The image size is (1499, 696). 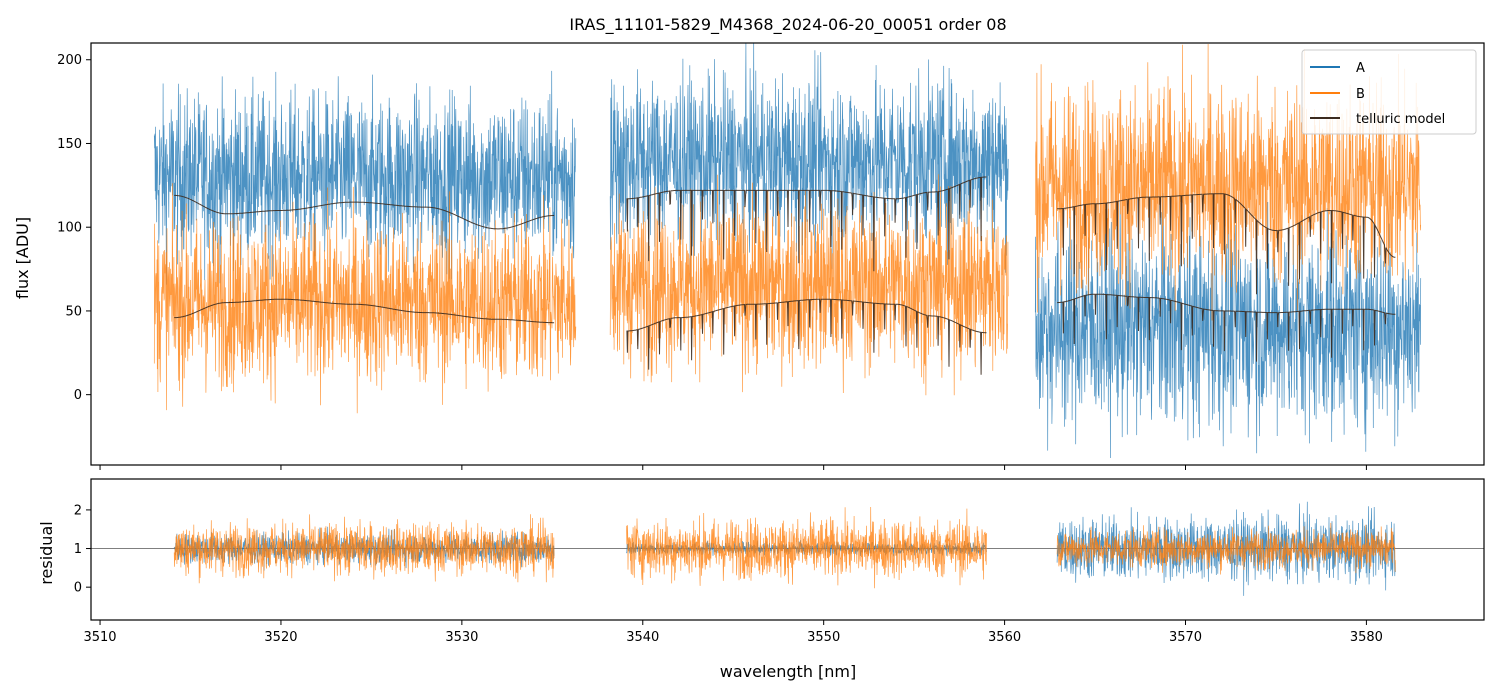 I want to click on legend-label-B: B, so click(x=1360, y=94).